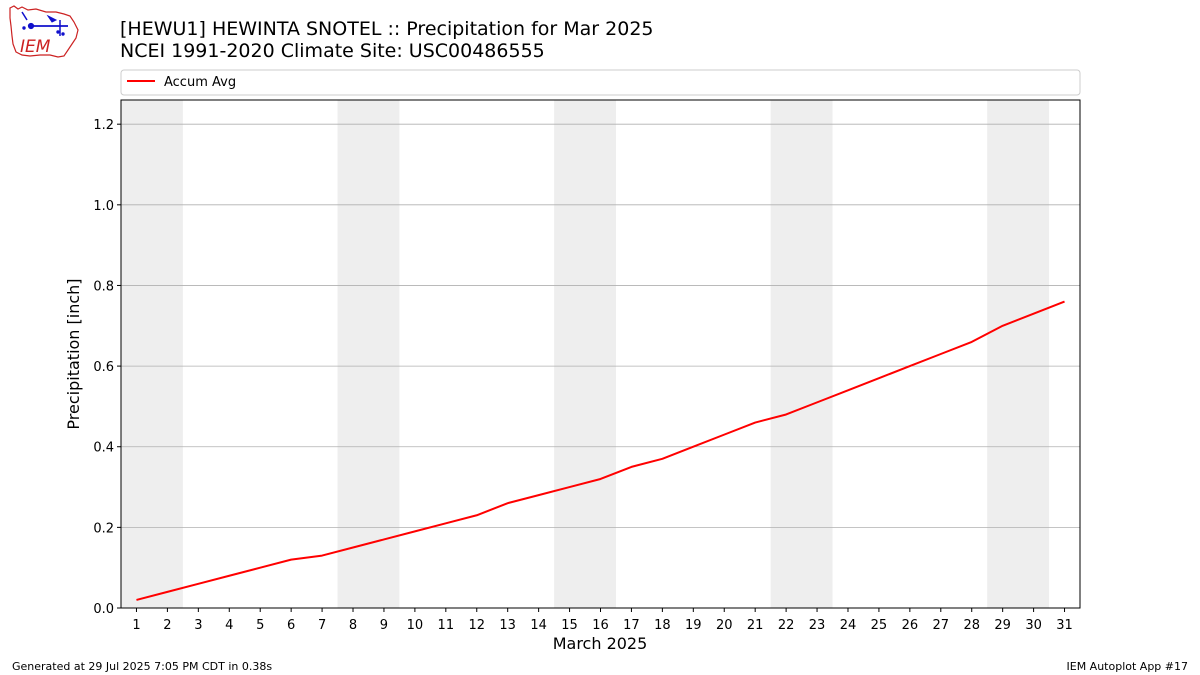  I want to click on y-tick-label: 0.0, so click(103, 609).